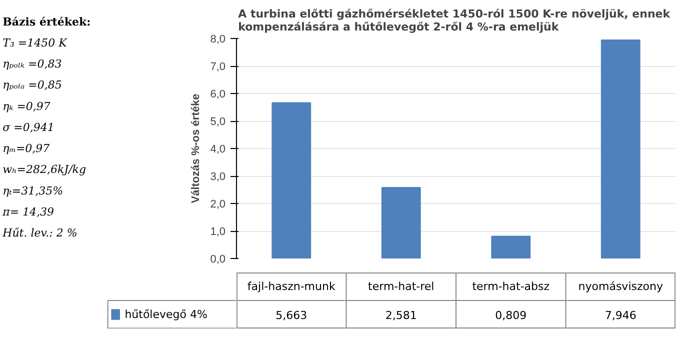 The height and width of the screenshot is (339, 684). Describe the element at coordinates (218, 67) in the screenshot. I see `y-tick-label: 7,0` at that location.